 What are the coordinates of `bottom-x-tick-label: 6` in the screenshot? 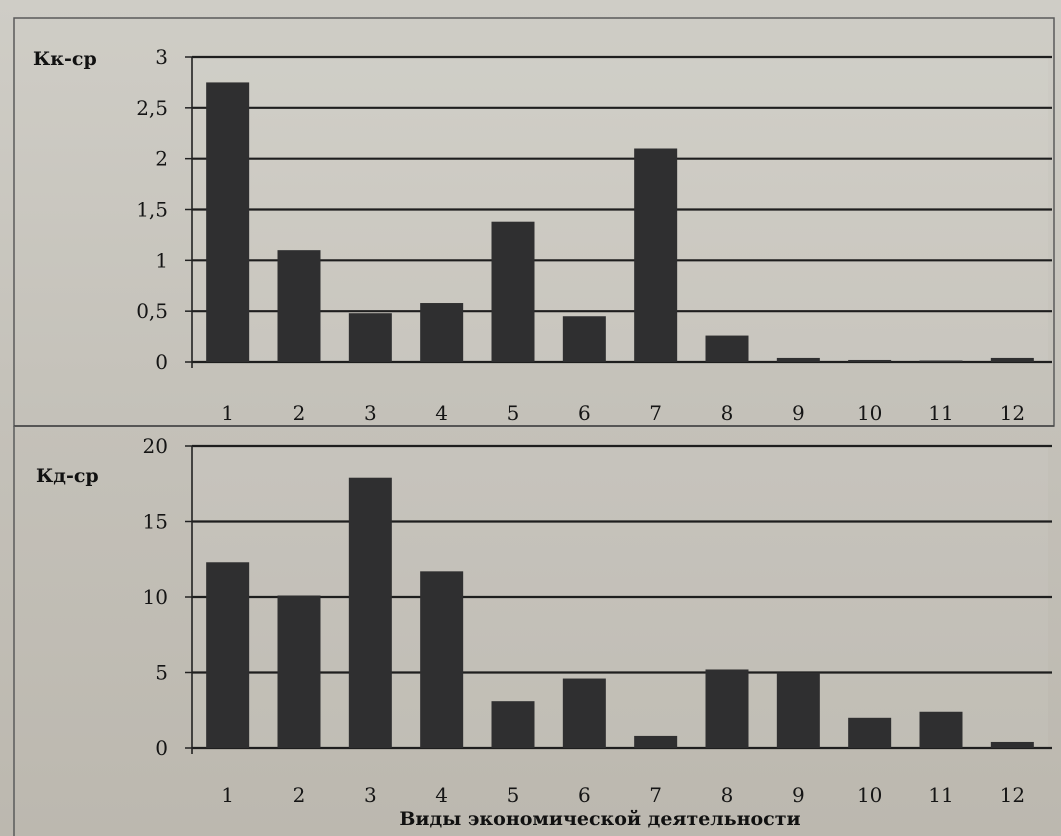 It's located at (584, 795).